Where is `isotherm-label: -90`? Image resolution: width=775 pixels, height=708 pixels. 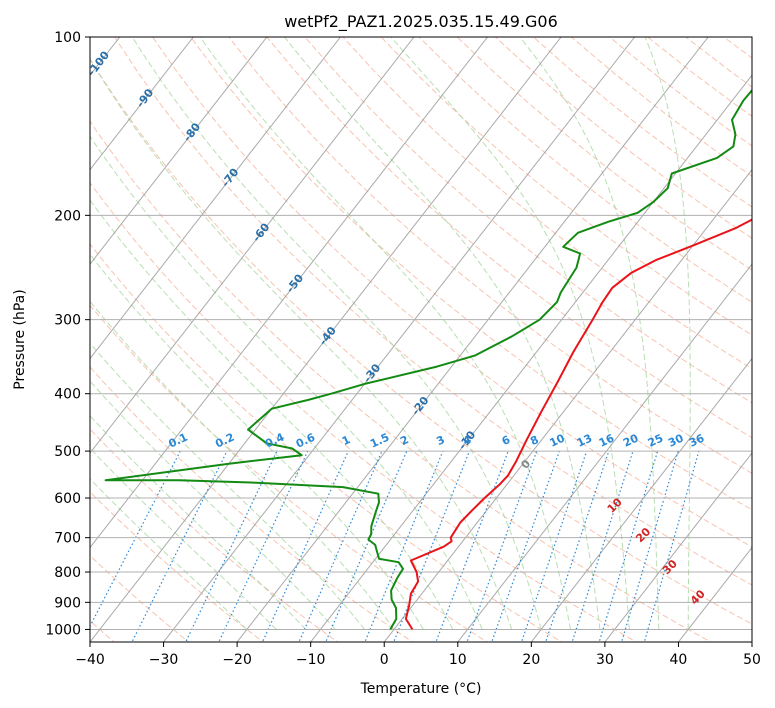 isotherm-label: -90 is located at coordinates (145, 98).